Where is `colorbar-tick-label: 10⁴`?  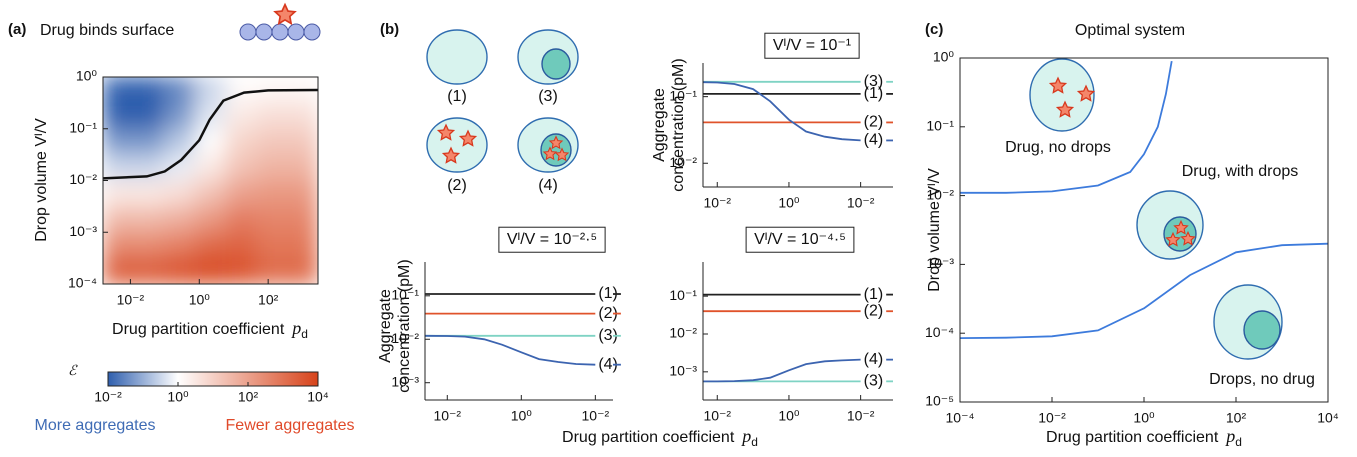
colorbar-tick-label: 10⁴ is located at coordinates (318, 397).